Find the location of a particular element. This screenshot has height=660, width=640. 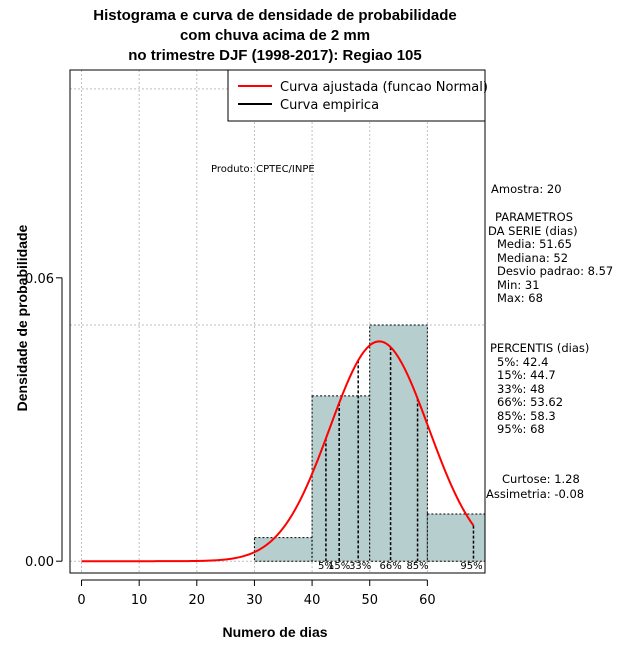

legend-label-normal: Curva ajustada (funcao Normal) is located at coordinates (384, 87).